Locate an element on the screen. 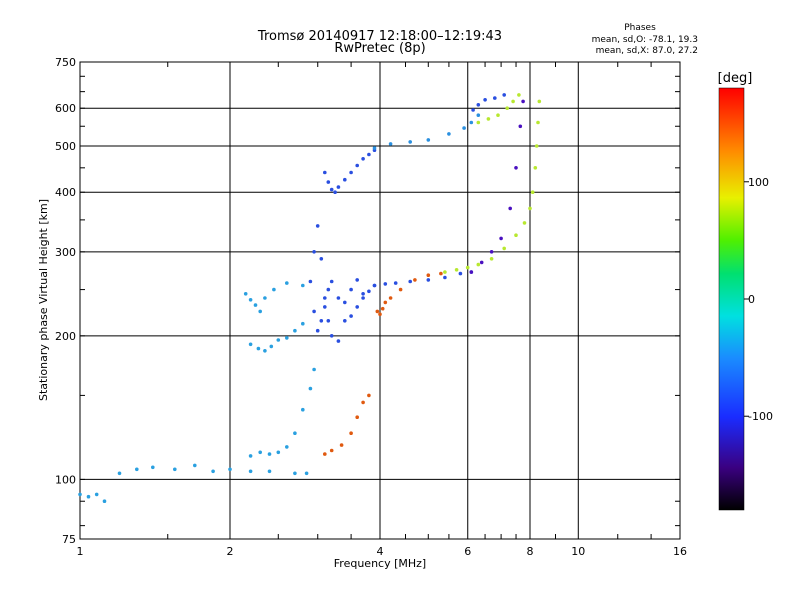 Image resolution: width=800 pixels, height=604 pixels. x-tick-label: 10 is located at coordinates (578, 551).